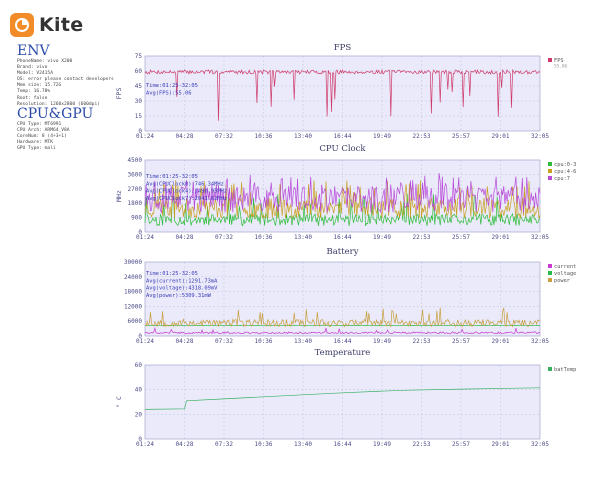 This screenshot has height=481, width=600. I want to click on y-axis-label: ° C, so click(119, 402).